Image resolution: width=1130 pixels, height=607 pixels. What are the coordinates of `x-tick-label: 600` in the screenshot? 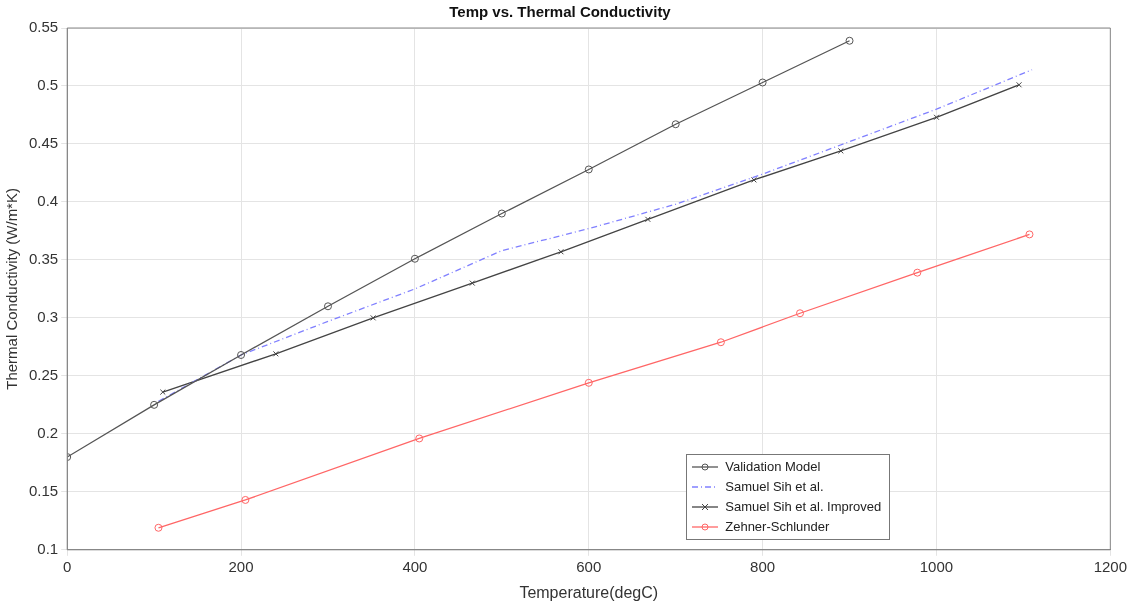 It's located at (589, 566).